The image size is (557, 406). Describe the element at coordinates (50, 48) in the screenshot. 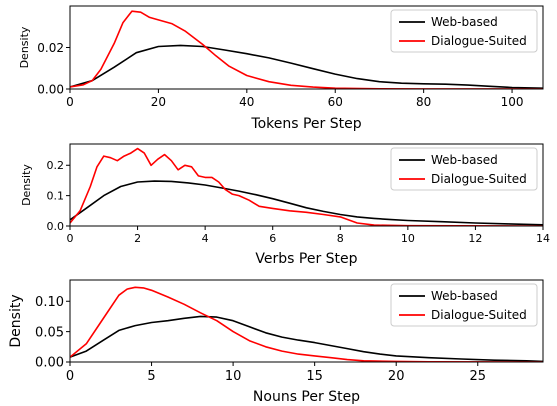

I see `y-tick-label: 0.02` at that location.